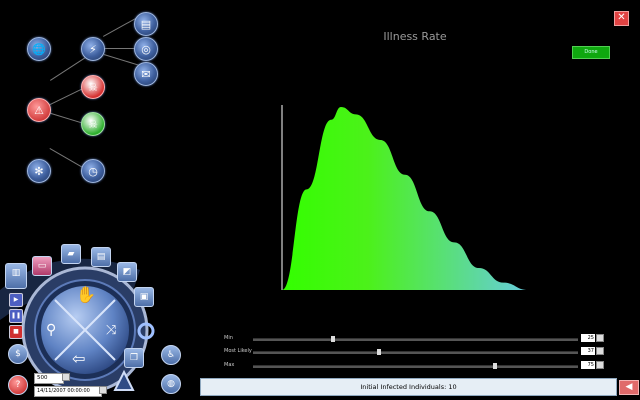 This screenshot has height=400, width=640. I want to click on help-button: ?, so click(18, 385).